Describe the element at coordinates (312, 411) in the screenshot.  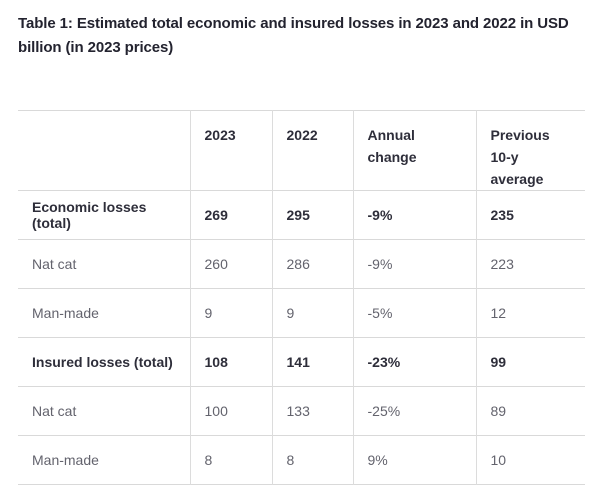
I see `cell-2022-value: 133` at that location.